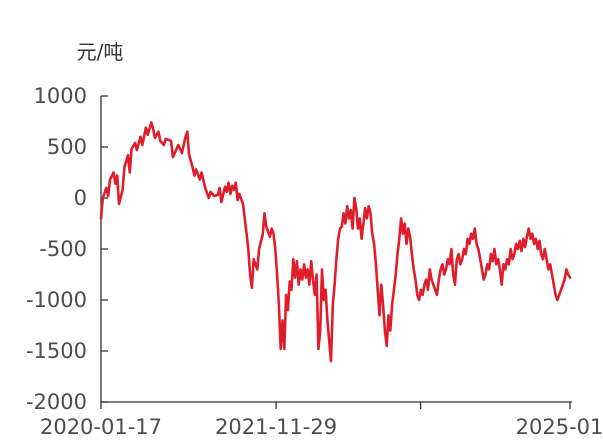  I want to click on y-axis: 1000 500 0 -500 -1000 -1500 -2000, so click(67, 249).